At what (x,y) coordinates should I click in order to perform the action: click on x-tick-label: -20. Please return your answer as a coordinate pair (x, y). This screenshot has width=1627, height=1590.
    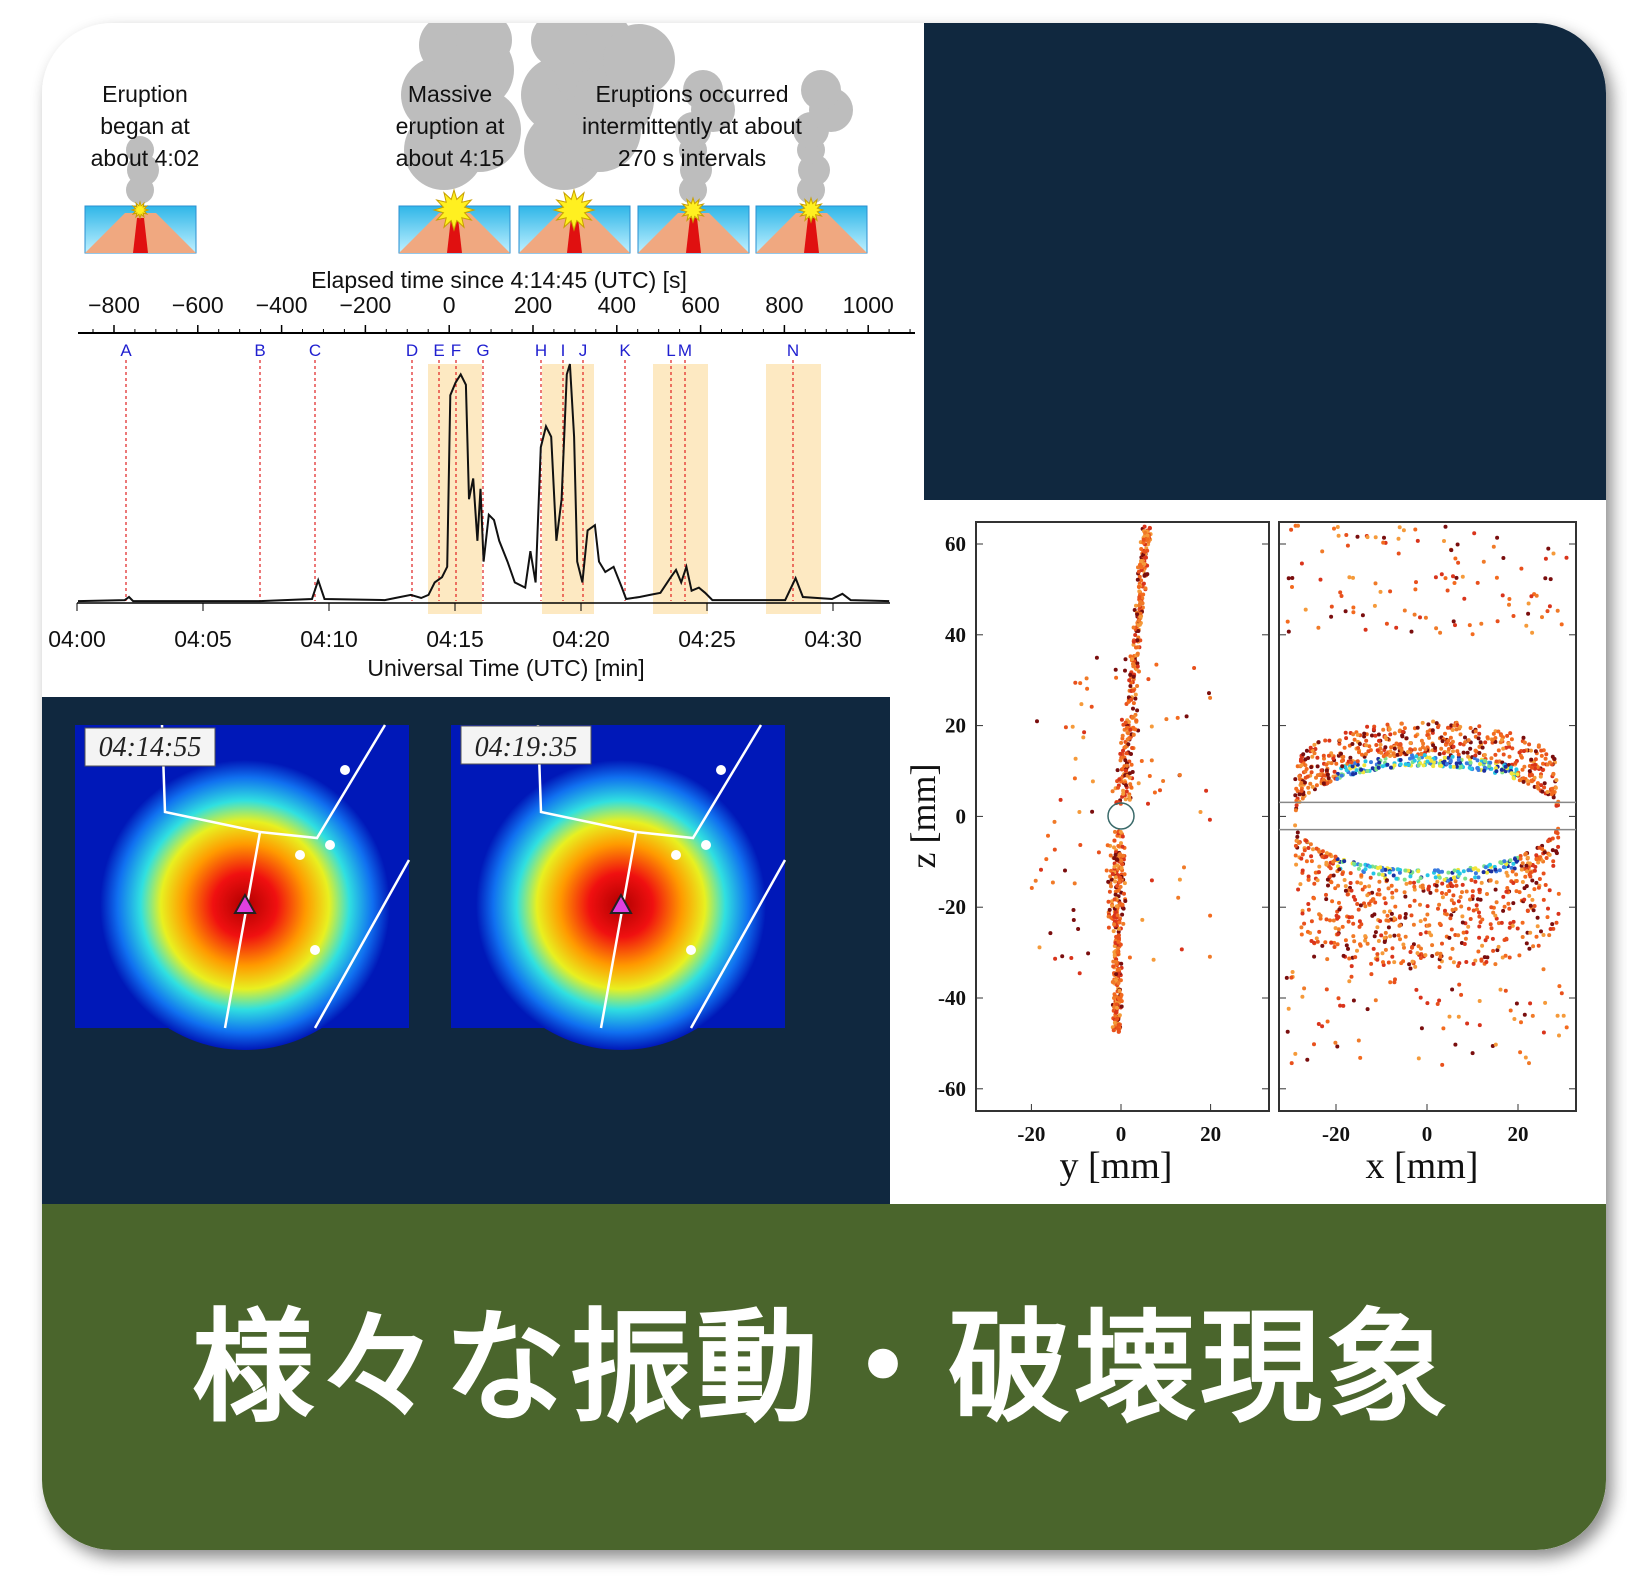
    Looking at the image, I should click on (1031, 1134).